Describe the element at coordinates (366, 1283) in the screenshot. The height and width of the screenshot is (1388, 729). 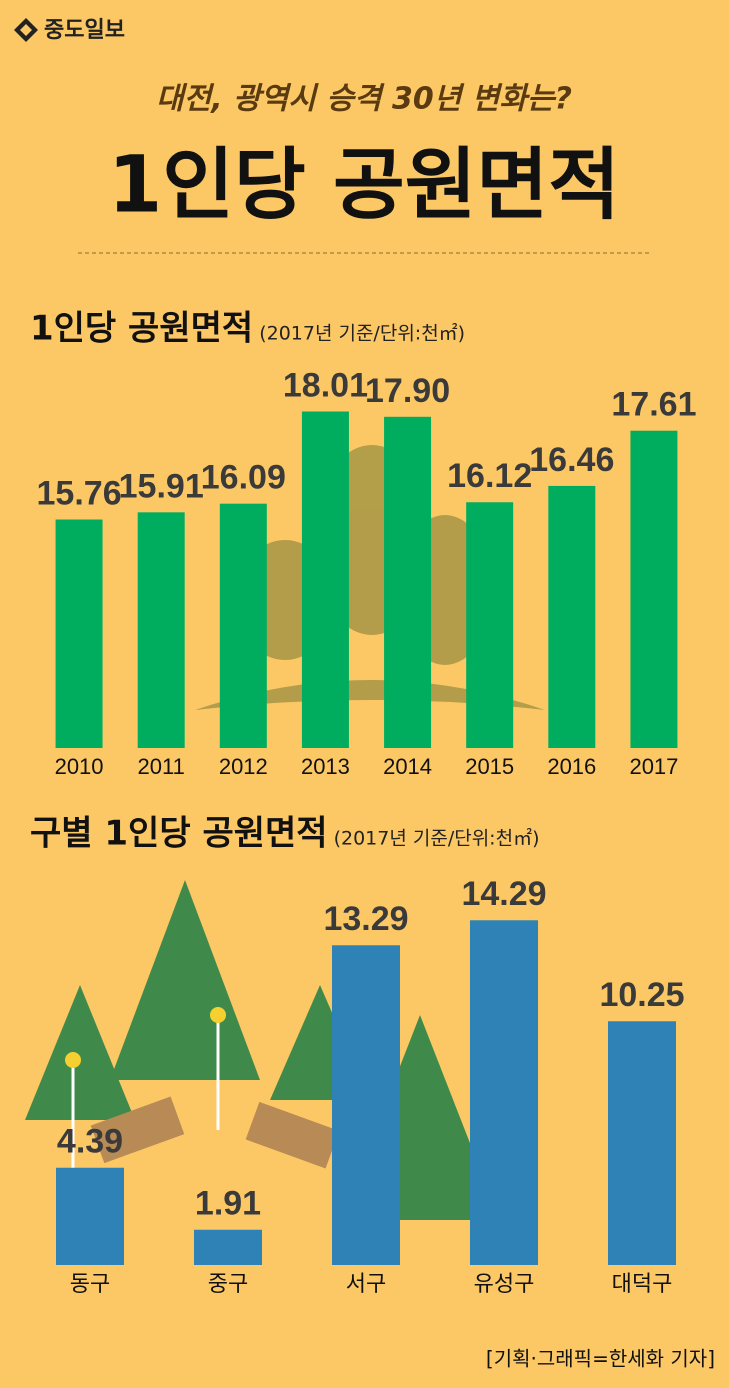
I see `x-tick-label: 서구` at that location.